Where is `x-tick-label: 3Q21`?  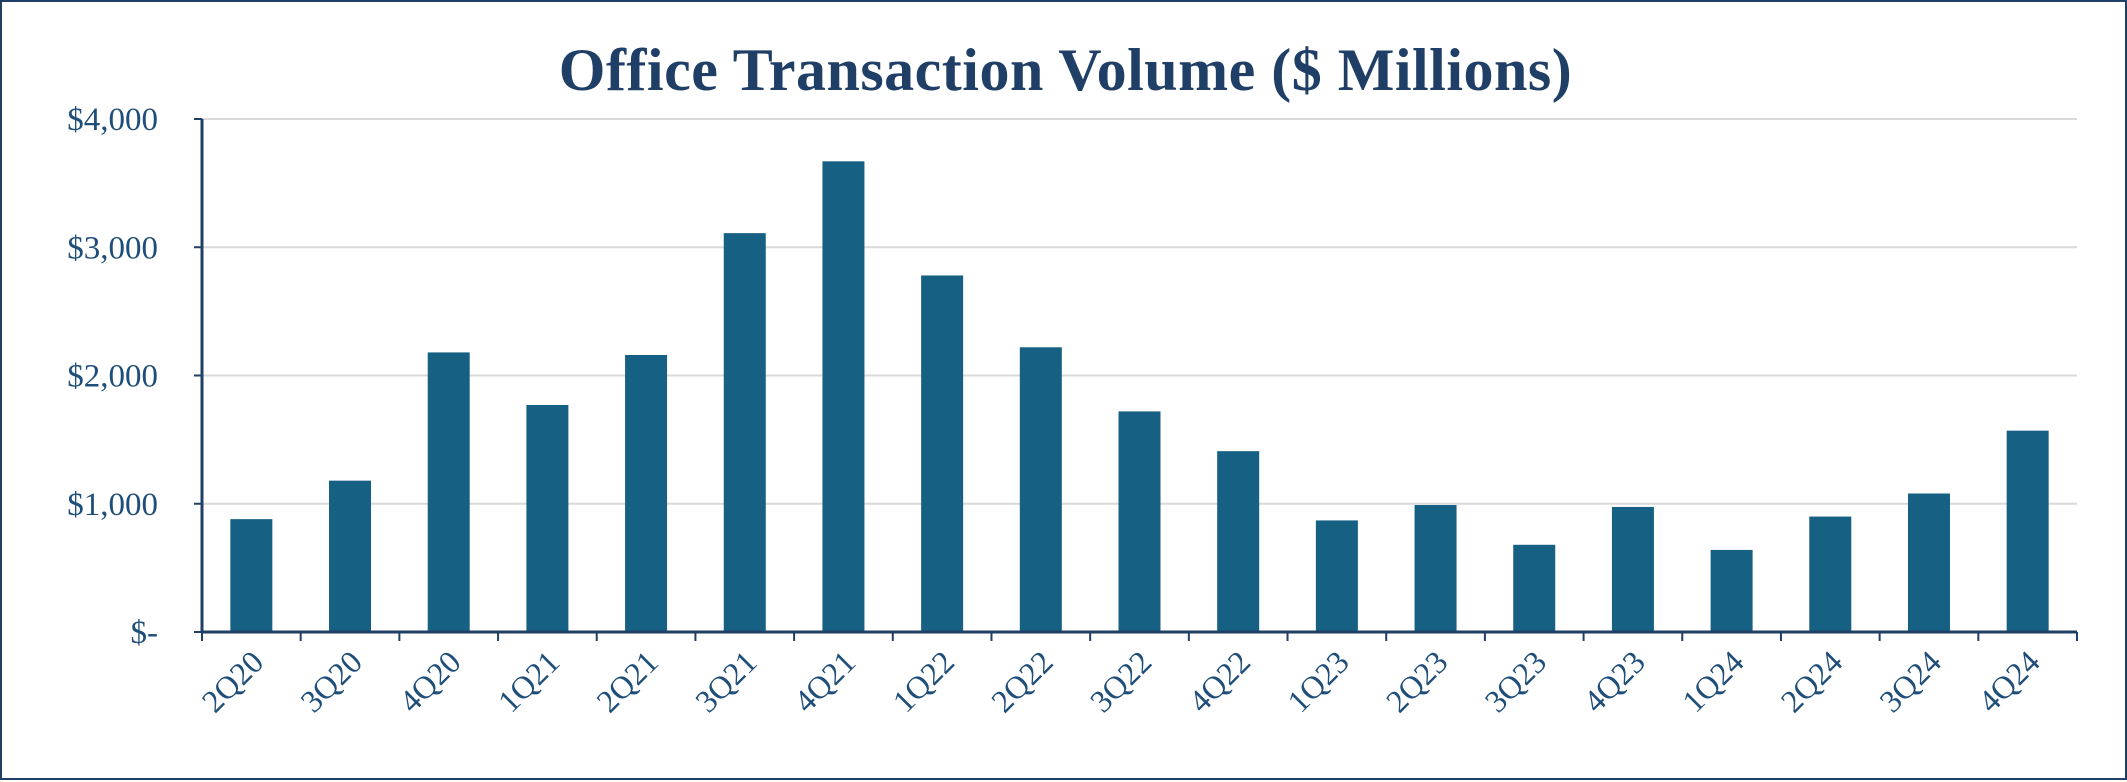 x-tick-label: 3Q21 is located at coordinates (726, 681).